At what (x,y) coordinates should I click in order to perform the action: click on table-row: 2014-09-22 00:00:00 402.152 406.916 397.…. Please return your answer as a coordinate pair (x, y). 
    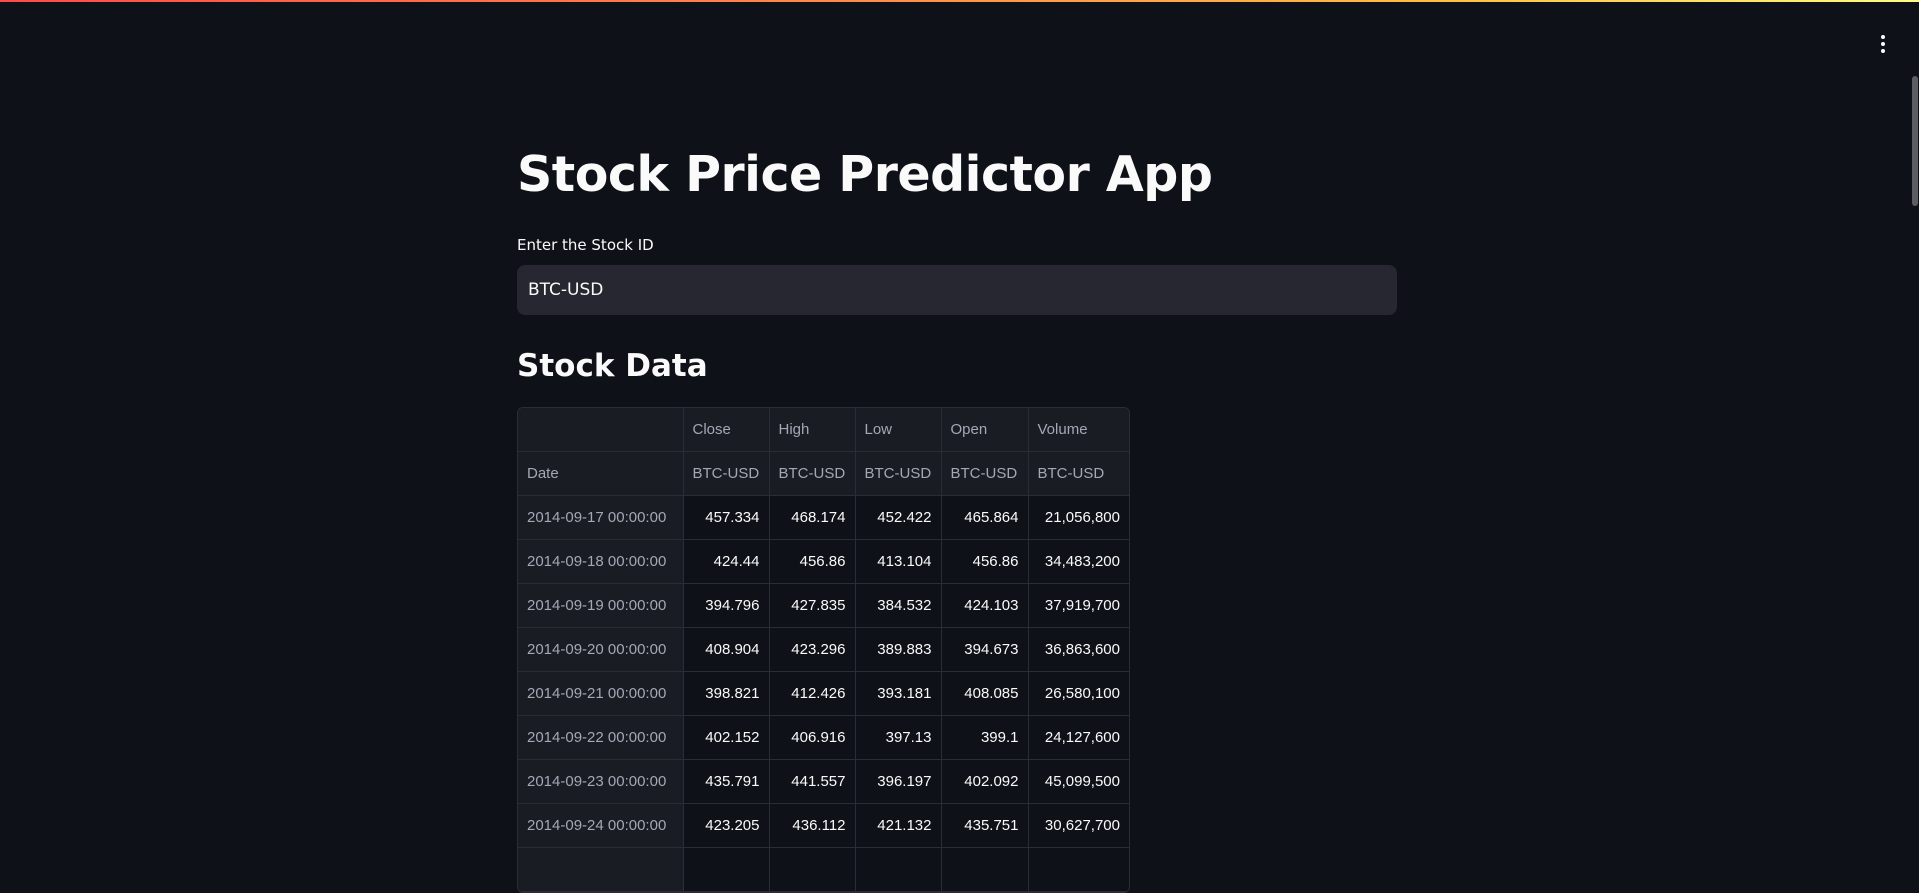
    Looking at the image, I should click on (823, 737).